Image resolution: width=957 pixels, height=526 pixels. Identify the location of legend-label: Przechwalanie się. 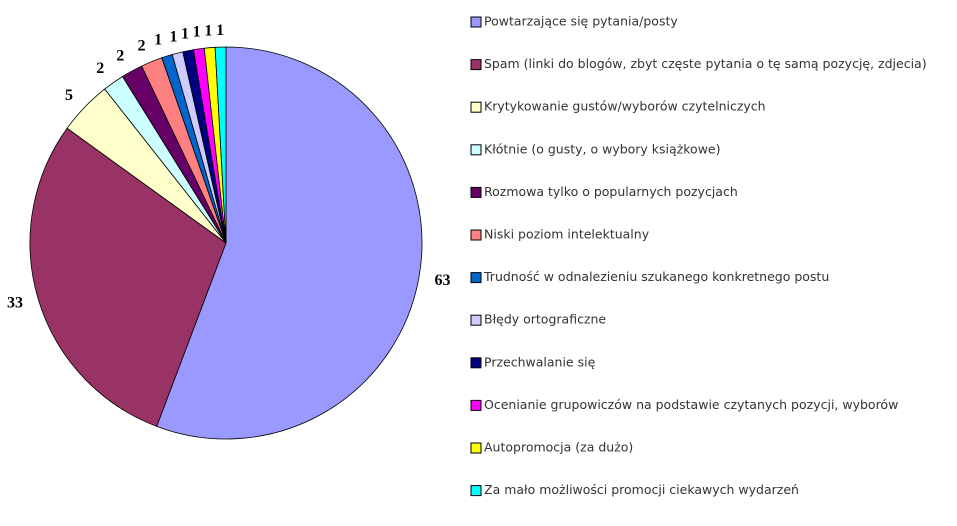
(540, 361).